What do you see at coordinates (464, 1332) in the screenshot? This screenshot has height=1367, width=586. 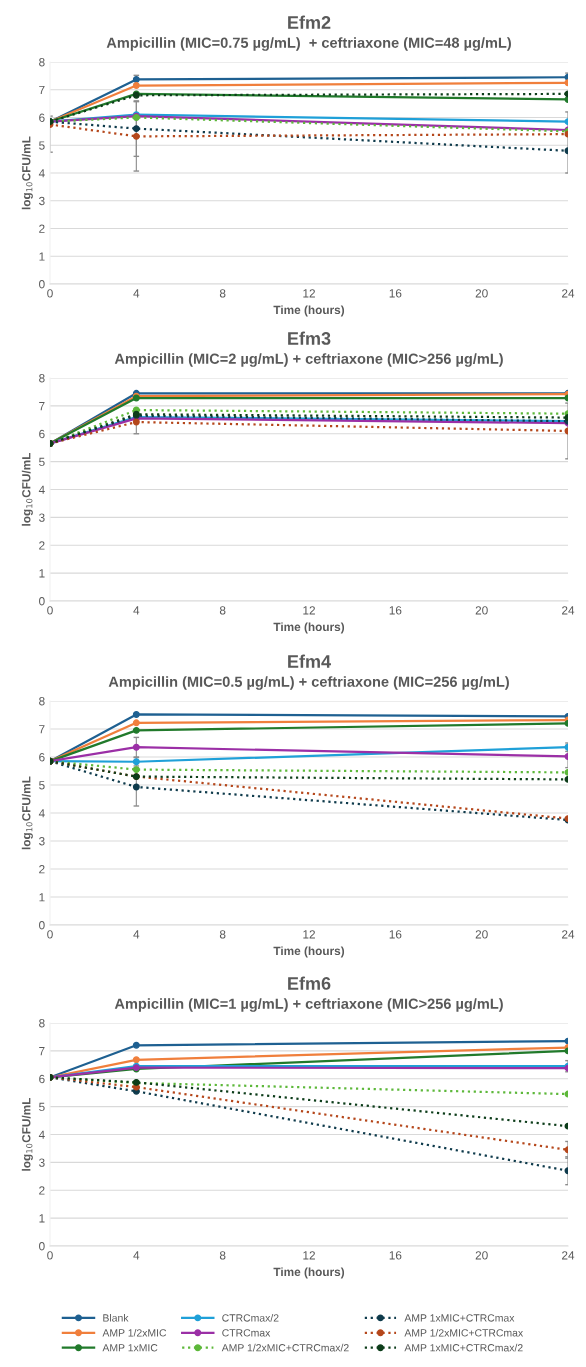 I see `legend-label: AMP 1/2xMIC+CTRCmax` at bounding box center [464, 1332].